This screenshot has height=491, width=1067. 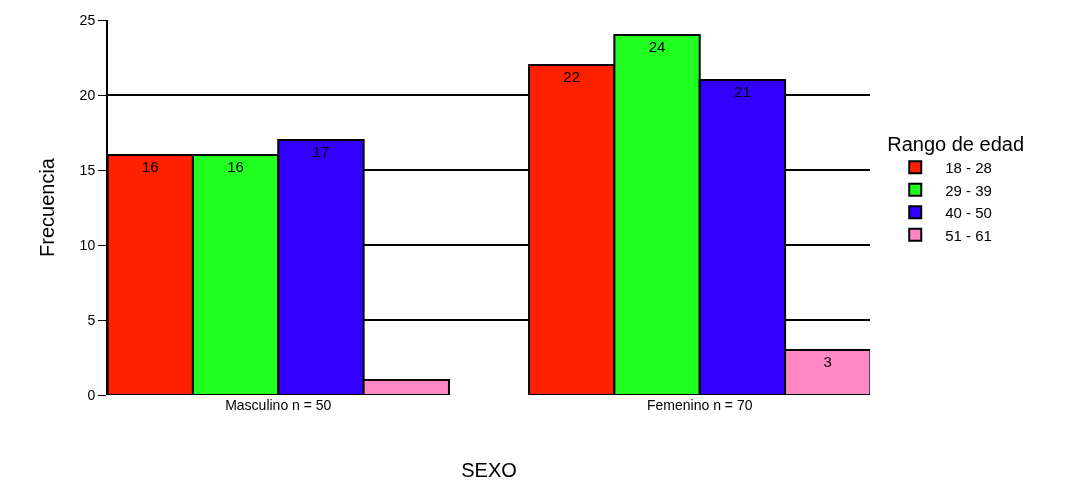 I want to click on x-axis-title: SEXO, so click(x=489, y=469).